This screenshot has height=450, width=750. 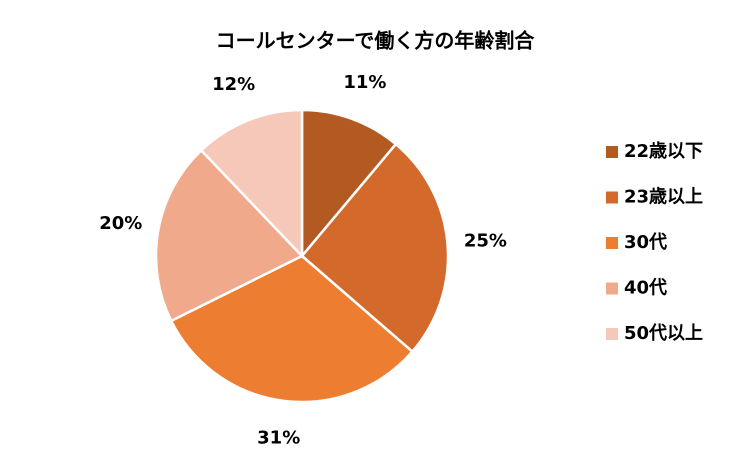 What do you see at coordinates (120, 223) in the screenshot?
I see `data-label: 20%` at bounding box center [120, 223].